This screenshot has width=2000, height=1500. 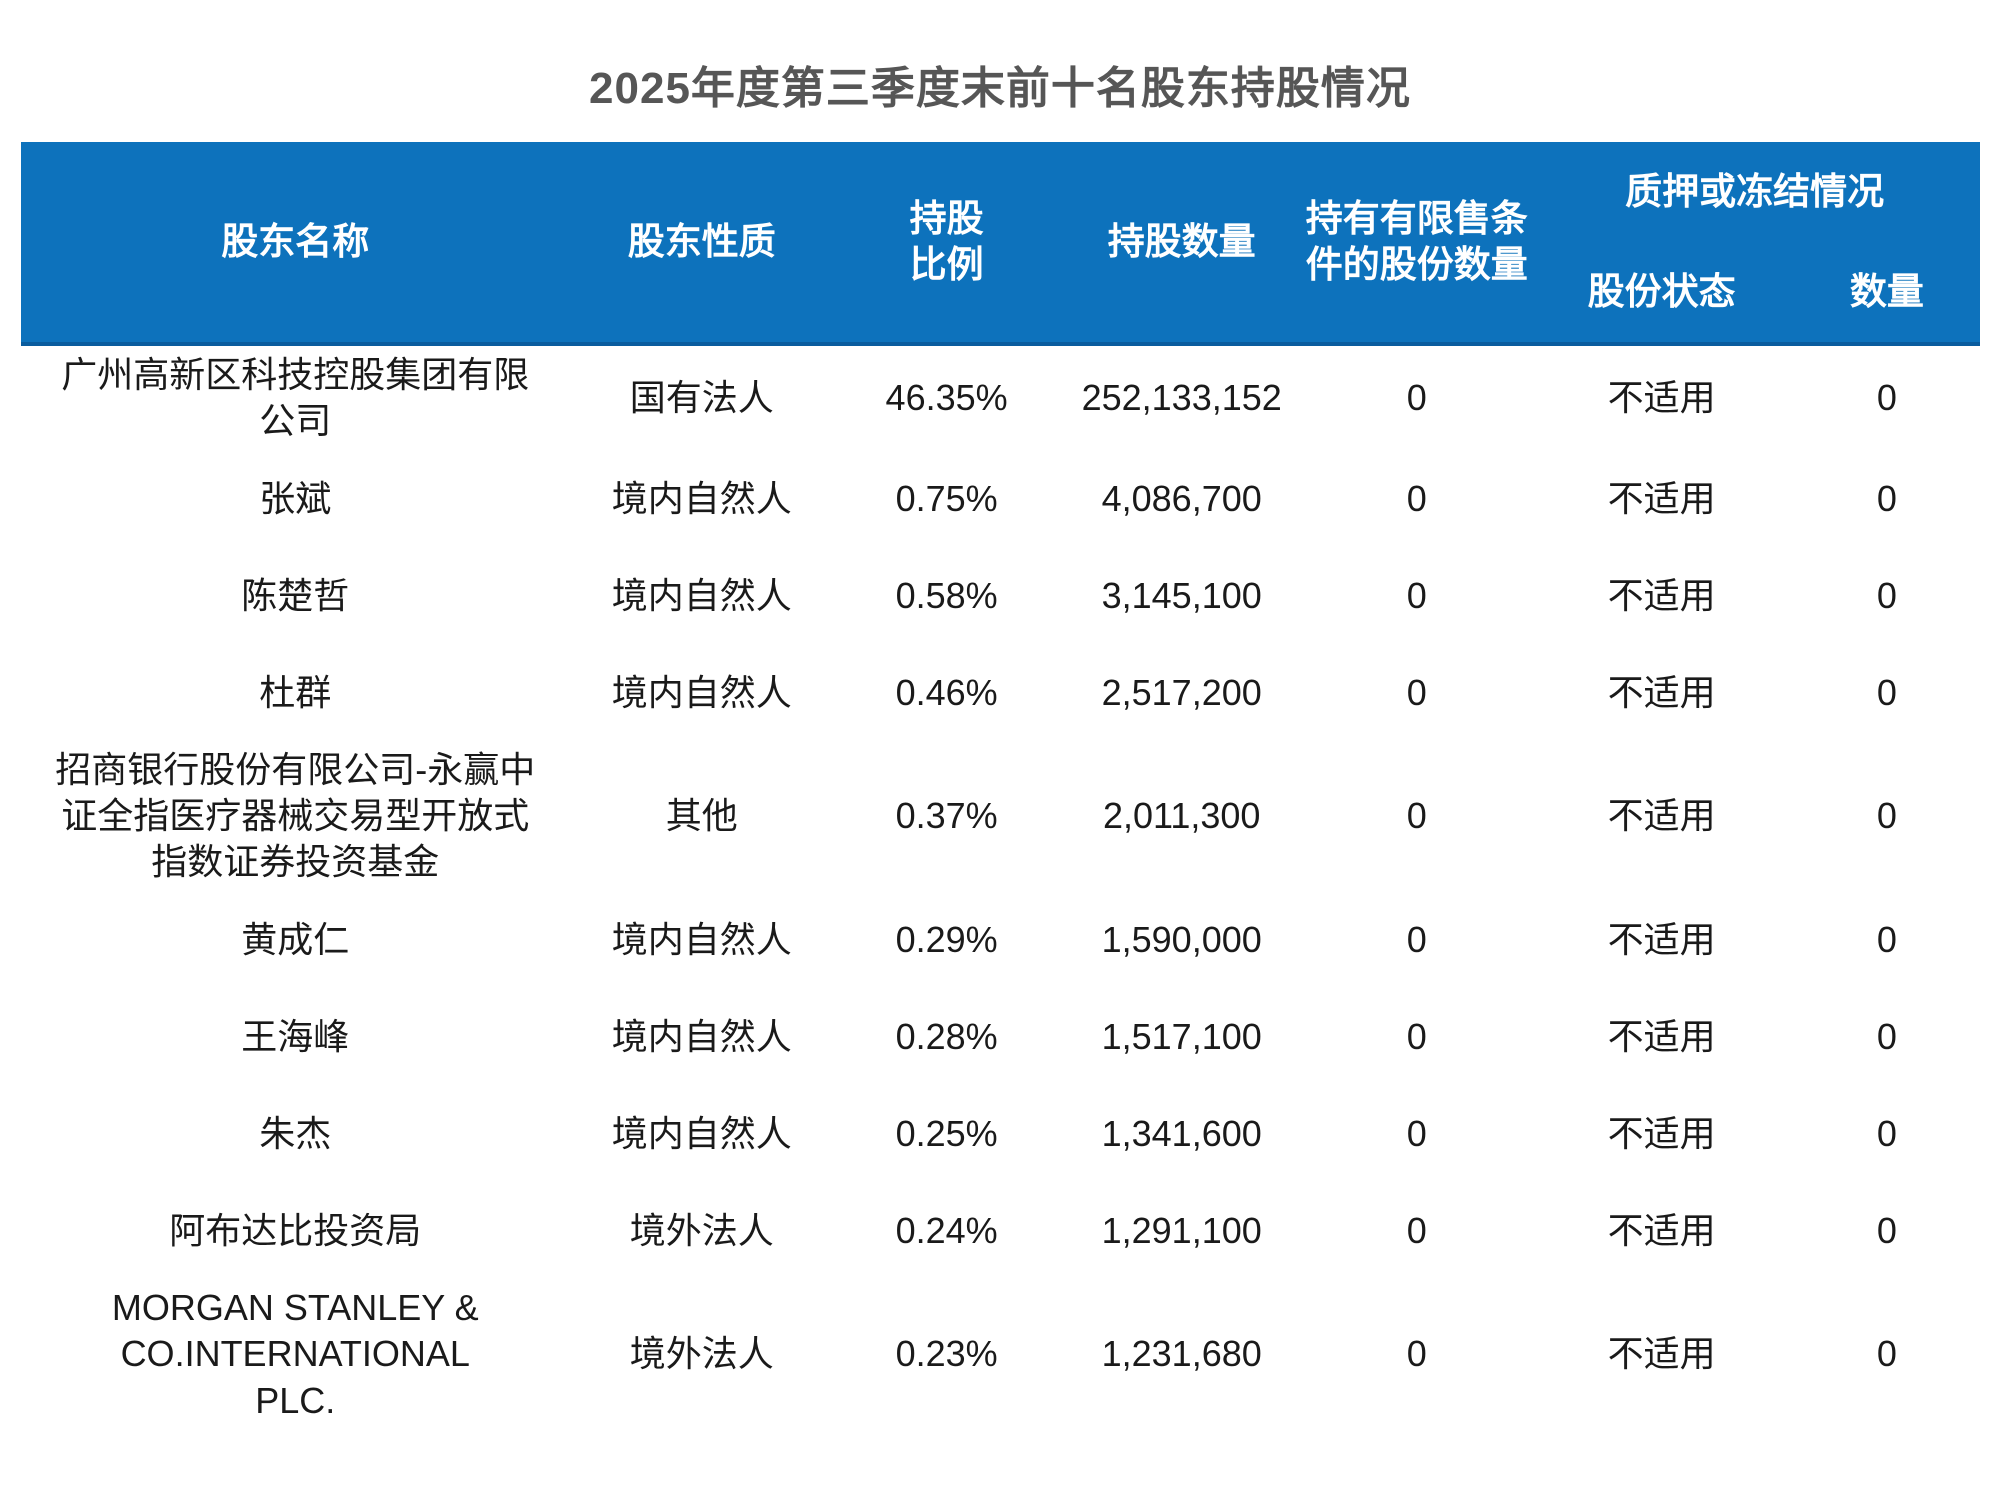 I want to click on header-pledge-or-freeze-group: 质押或冻结情况, so click(x=1755, y=191).